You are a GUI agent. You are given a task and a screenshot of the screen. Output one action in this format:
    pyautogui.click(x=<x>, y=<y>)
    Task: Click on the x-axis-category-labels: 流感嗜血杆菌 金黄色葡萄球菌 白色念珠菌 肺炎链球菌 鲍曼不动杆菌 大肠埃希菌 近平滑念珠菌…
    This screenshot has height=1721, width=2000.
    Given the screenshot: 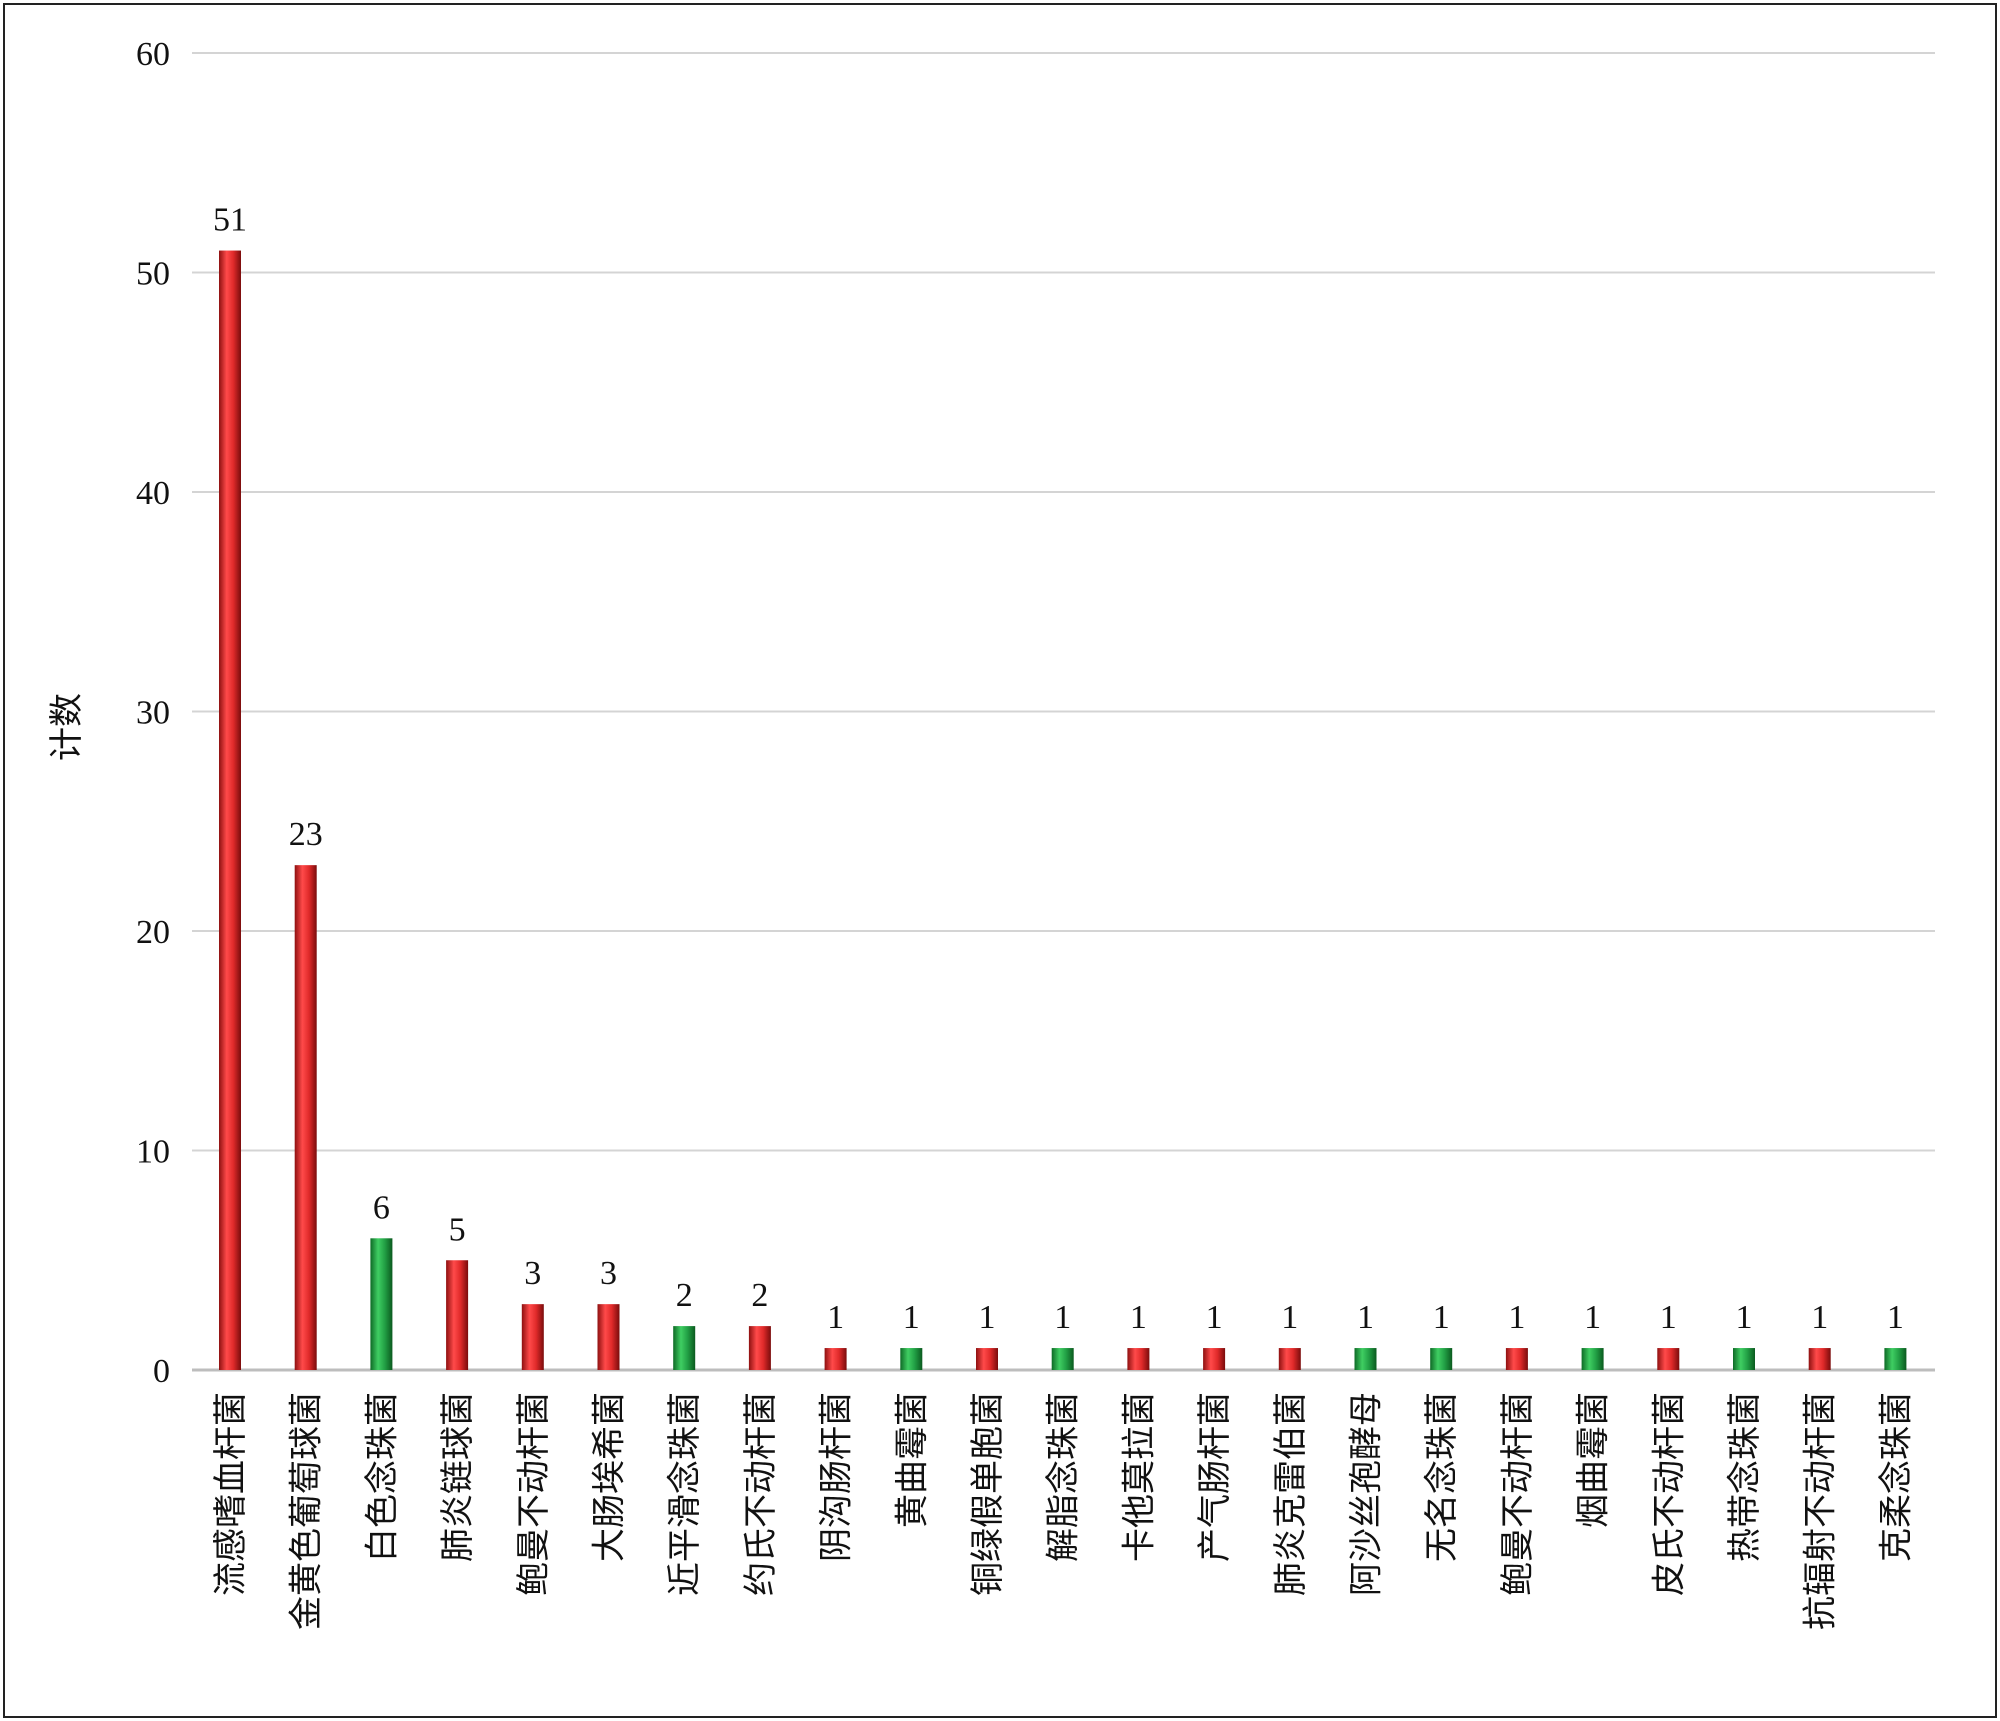 What is the action you would take?
    pyautogui.click(x=1063, y=1511)
    